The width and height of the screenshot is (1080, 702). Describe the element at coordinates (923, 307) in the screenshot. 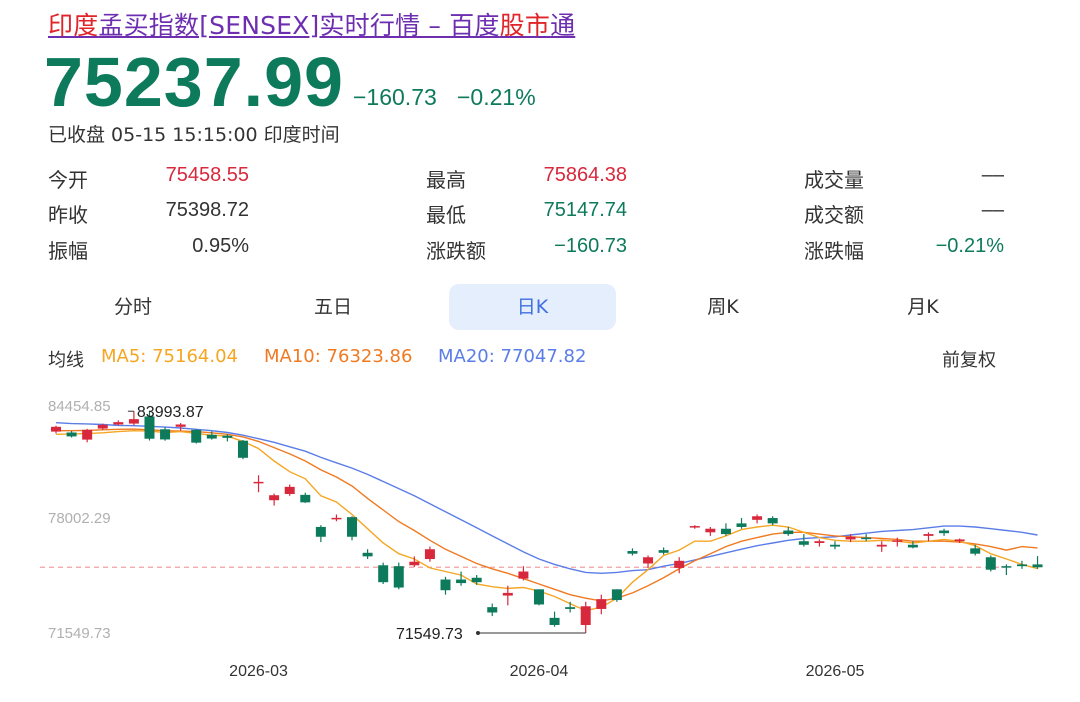

I see `tab-monthly-k: 月K` at that location.